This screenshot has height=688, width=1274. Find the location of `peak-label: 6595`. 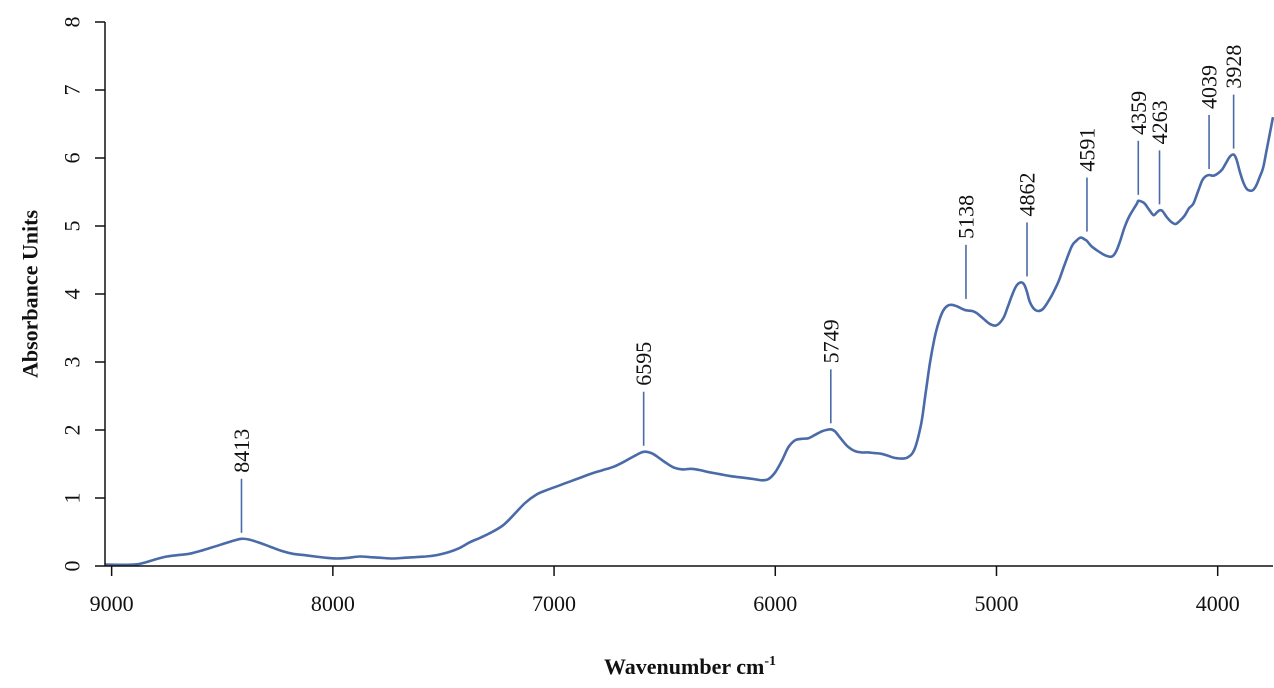

peak-label: 6595 is located at coordinates (643, 364).